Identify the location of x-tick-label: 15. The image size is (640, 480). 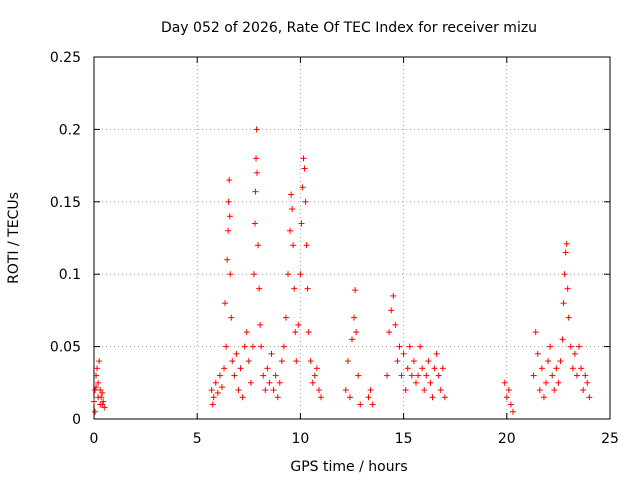
(404, 439).